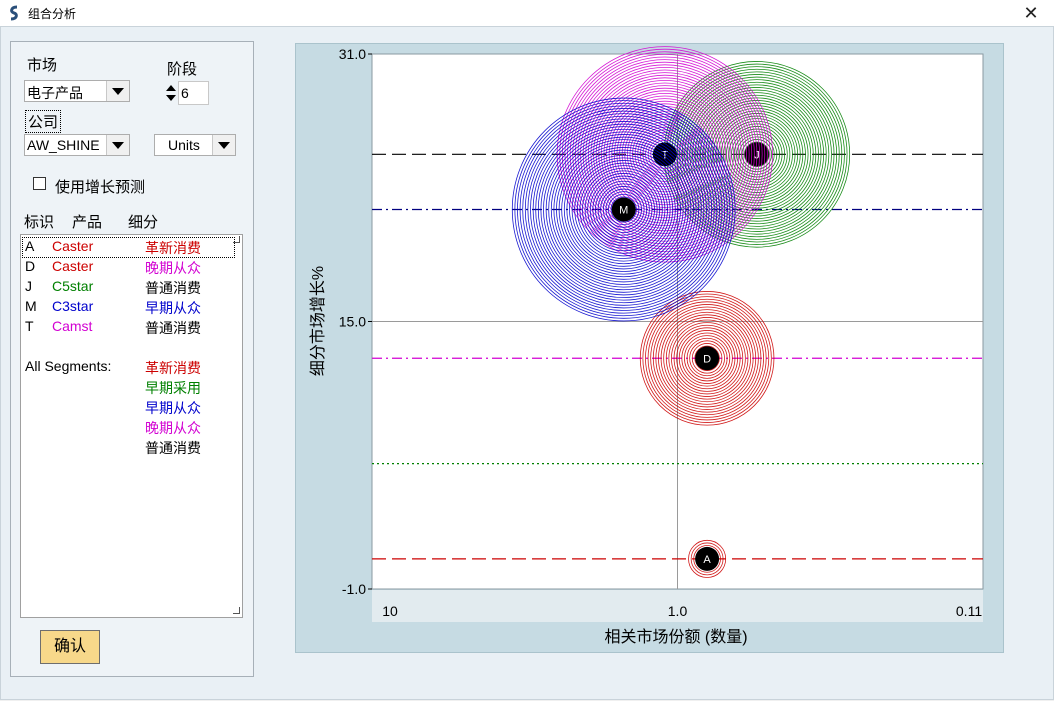 This screenshot has height=701, width=1054. I want to click on bubble-label: T, so click(664, 155).